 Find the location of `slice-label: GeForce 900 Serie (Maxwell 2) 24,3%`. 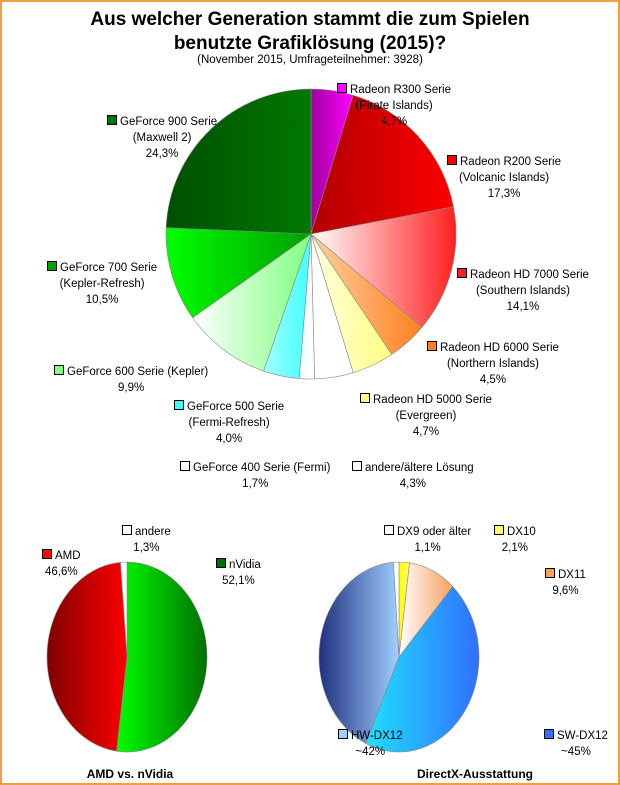

slice-label: GeForce 900 Serie (Maxwell 2) 24,3% is located at coordinates (162, 138).